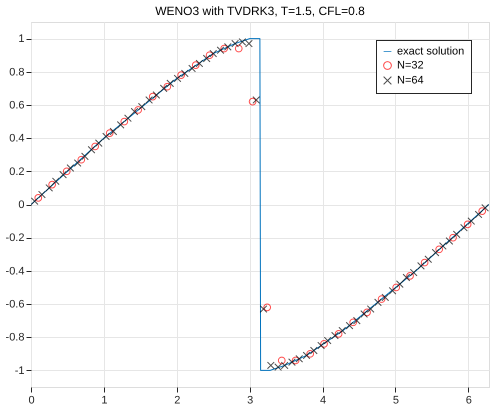  Describe the element at coordinates (410, 80) in the screenshot. I see `legend-label: N=64` at that location.